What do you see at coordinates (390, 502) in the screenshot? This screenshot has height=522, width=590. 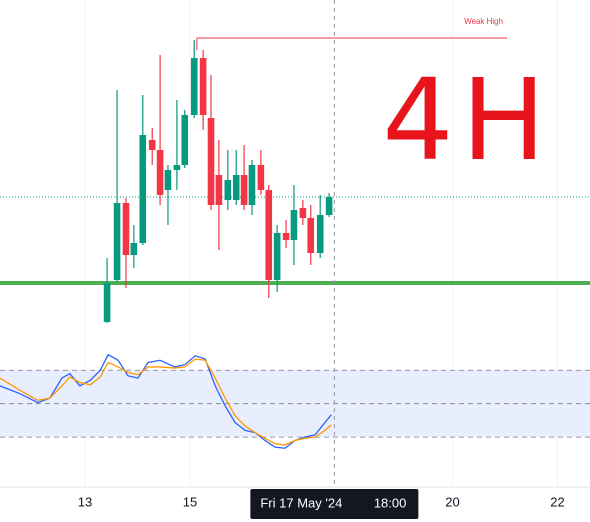 I see `crosshair-time: 18:00` at bounding box center [390, 502].